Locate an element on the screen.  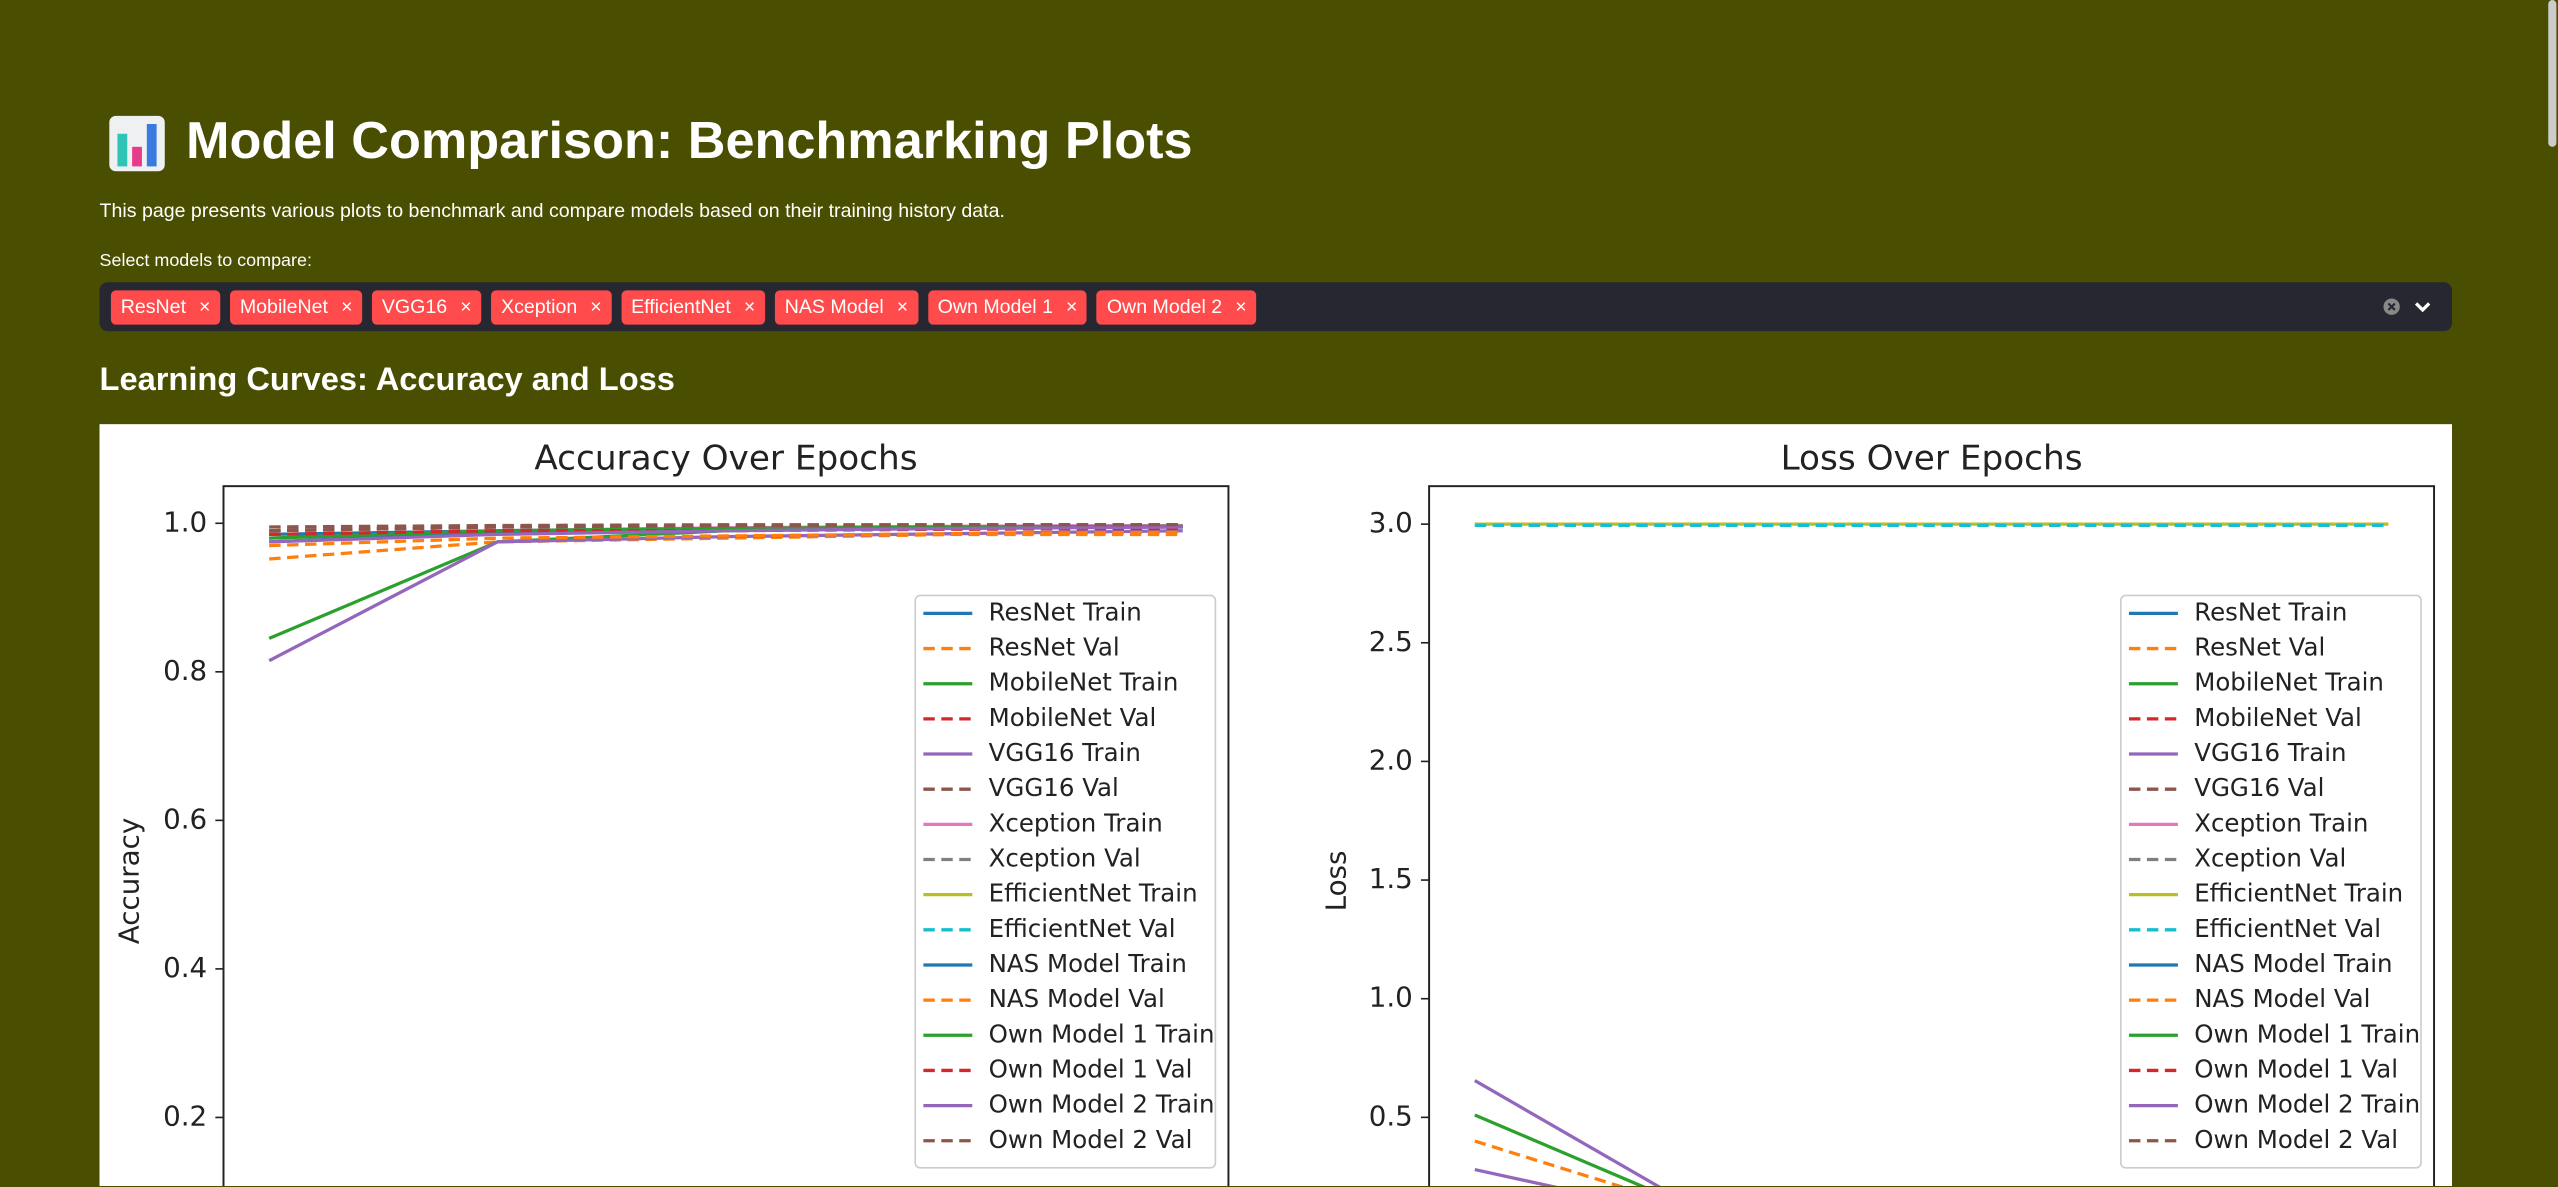
section-heading: Learning Curves: Accuracy and Loss is located at coordinates (387, 380).